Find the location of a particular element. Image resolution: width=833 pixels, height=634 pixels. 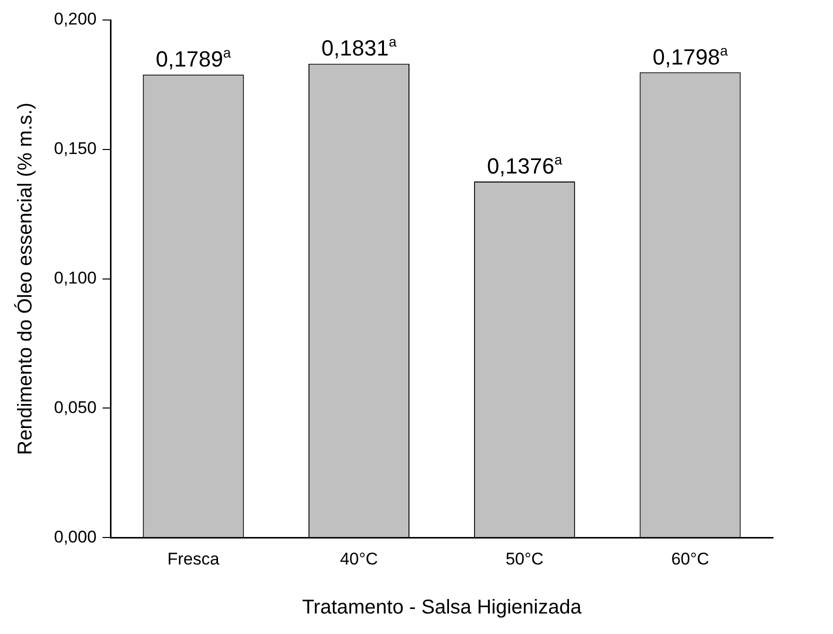

x-tick-label: 40°C is located at coordinates (359, 558).